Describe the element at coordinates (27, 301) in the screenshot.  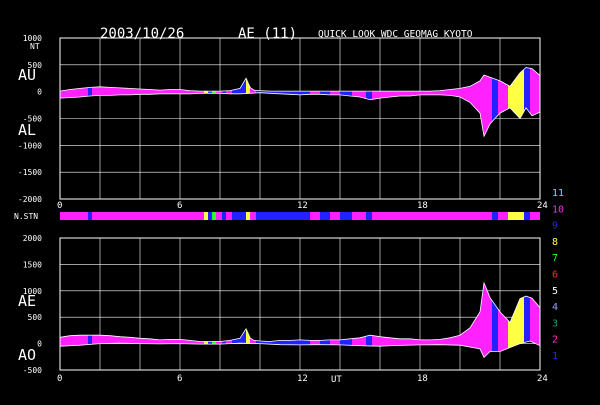
I see `ae-label: AE` at that location.